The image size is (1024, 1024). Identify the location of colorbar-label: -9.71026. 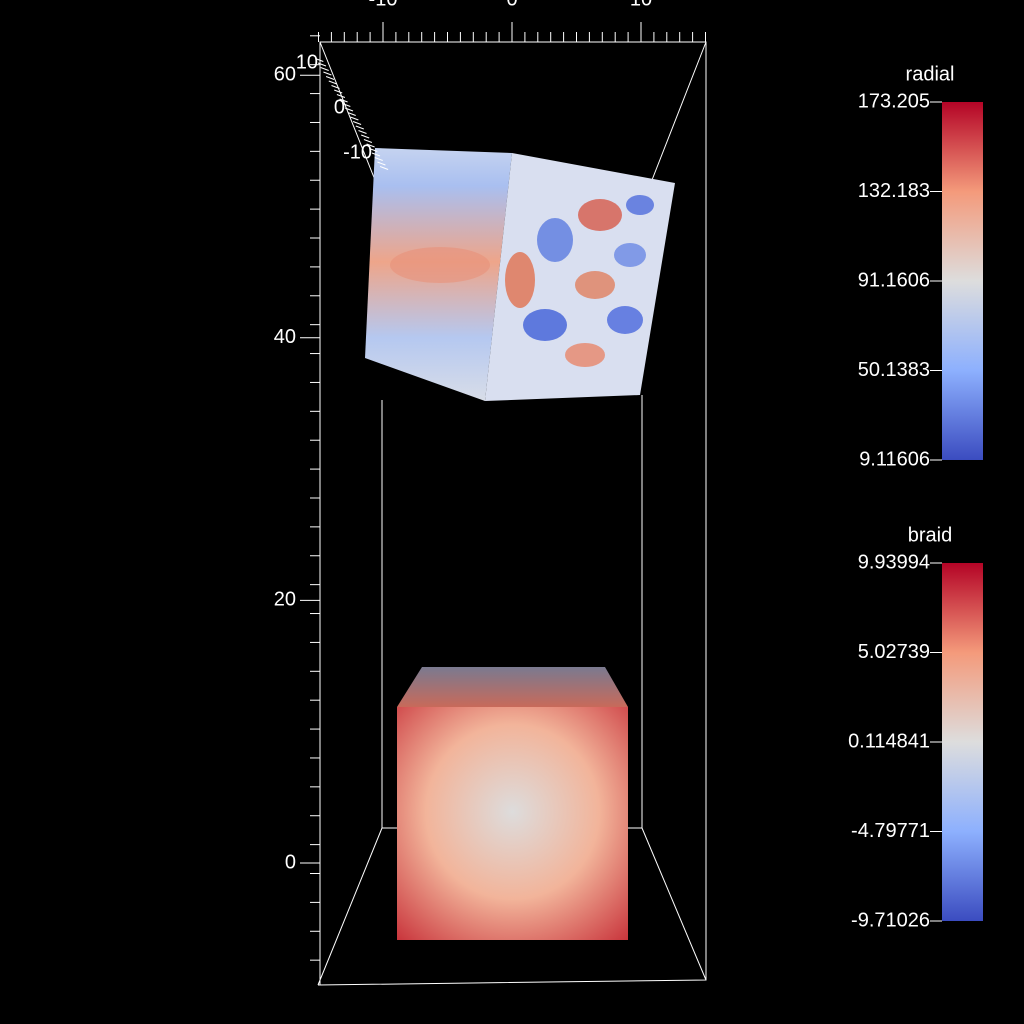
(890, 920).